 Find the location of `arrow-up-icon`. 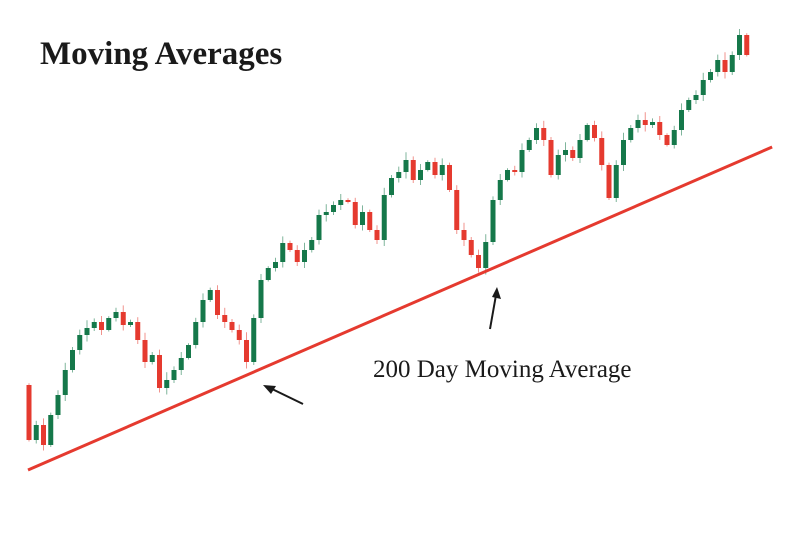

arrow-up-icon is located at coordinates (495, 308).